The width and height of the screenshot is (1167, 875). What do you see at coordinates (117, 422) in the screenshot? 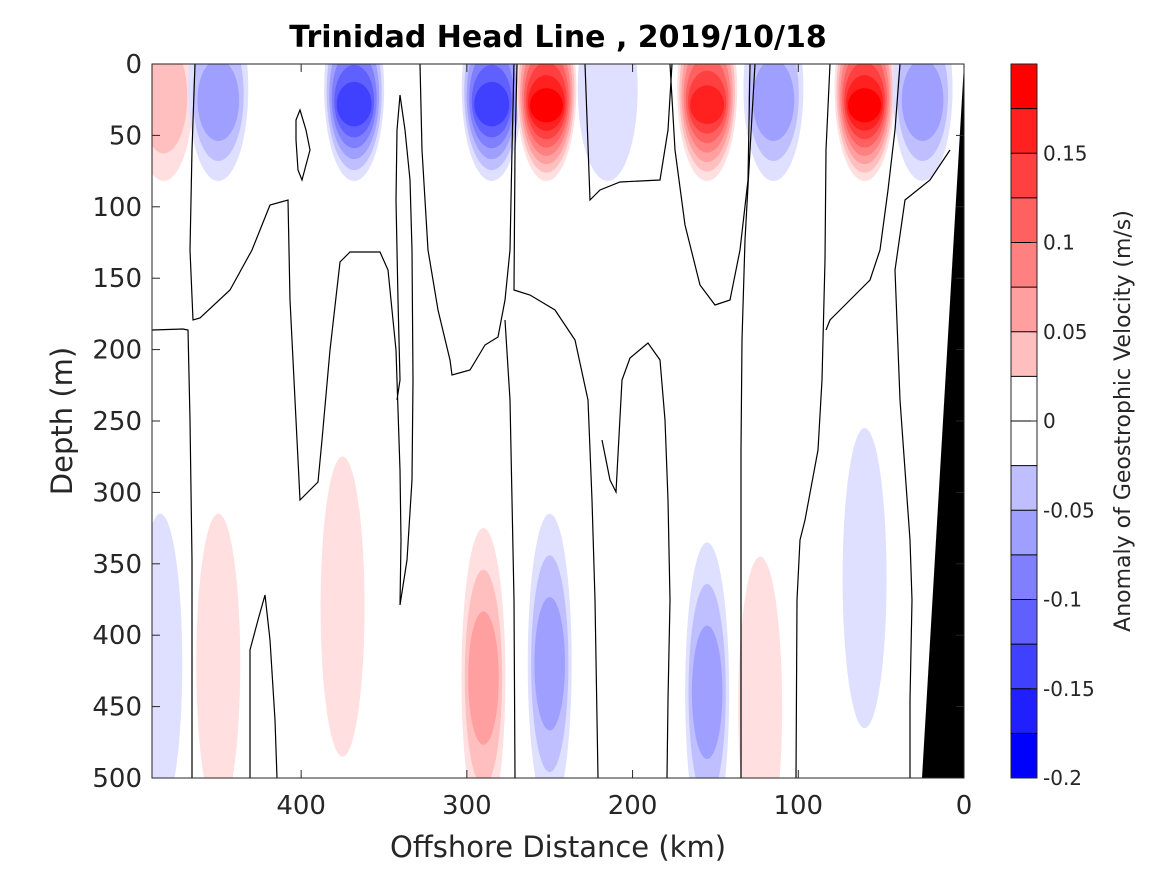
I see `y-tick-label: 250` at bounding box center [117, 422].